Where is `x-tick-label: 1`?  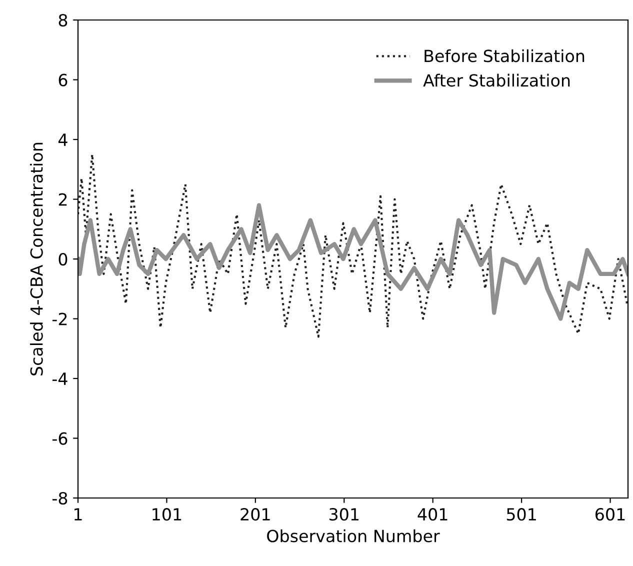 x-tick-label: 1 is located at coordinates (78, 514).